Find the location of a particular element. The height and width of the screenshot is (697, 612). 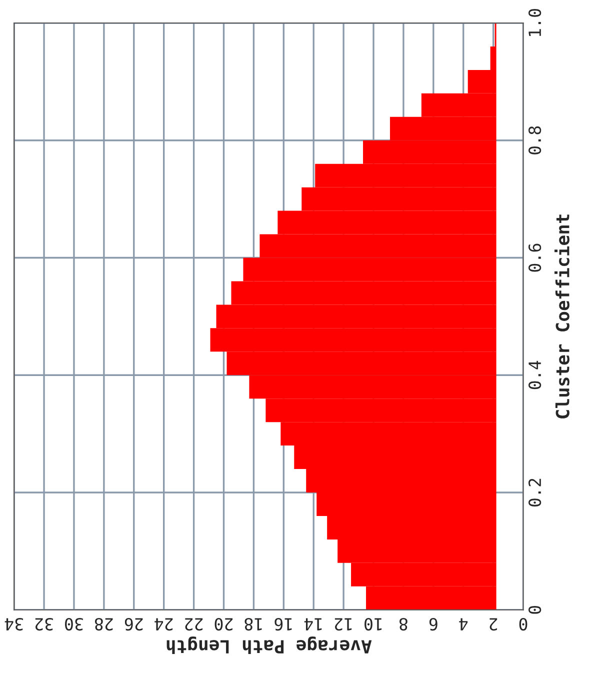

x-tick-label: 32 is located at coordinates (44, 624).